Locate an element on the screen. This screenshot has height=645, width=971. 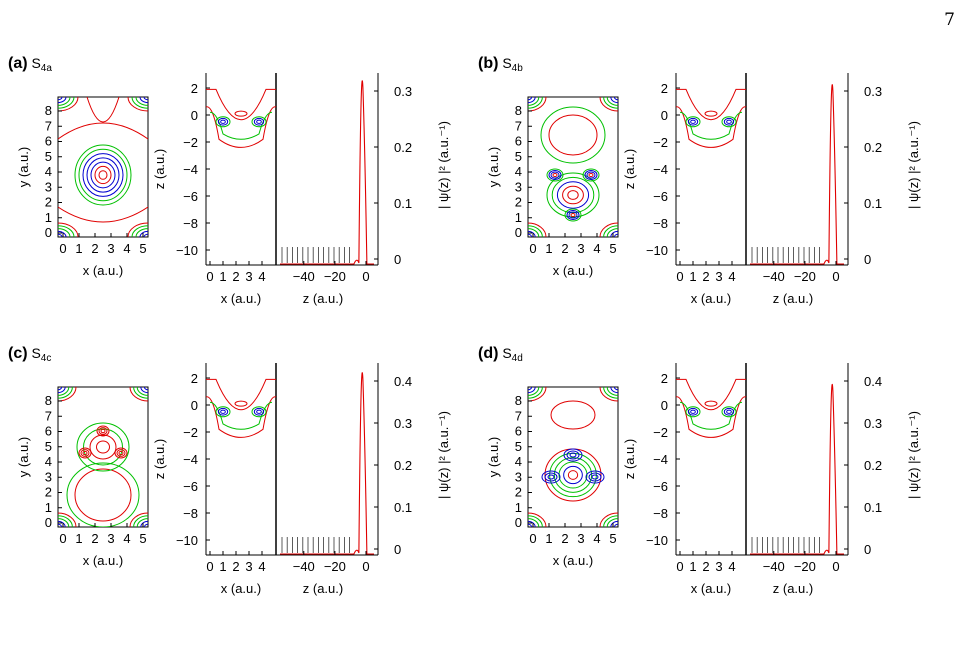
structure-subscript: 4a is located at coordinates (46, 68).